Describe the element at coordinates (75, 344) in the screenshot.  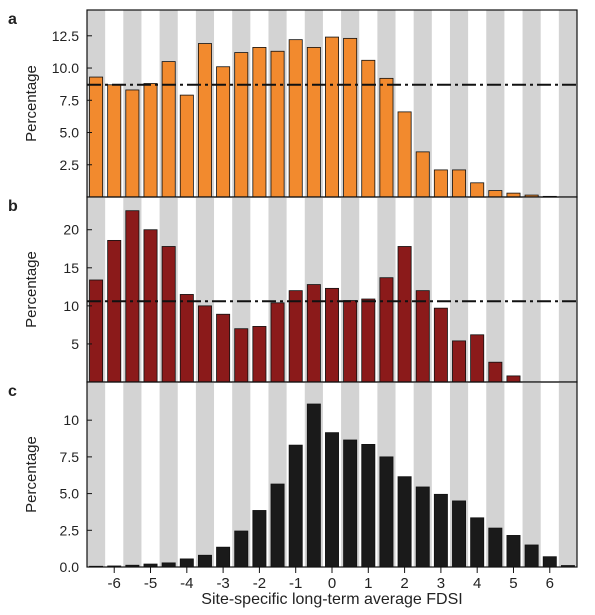
I see `y-tick-label: 5` at that location.